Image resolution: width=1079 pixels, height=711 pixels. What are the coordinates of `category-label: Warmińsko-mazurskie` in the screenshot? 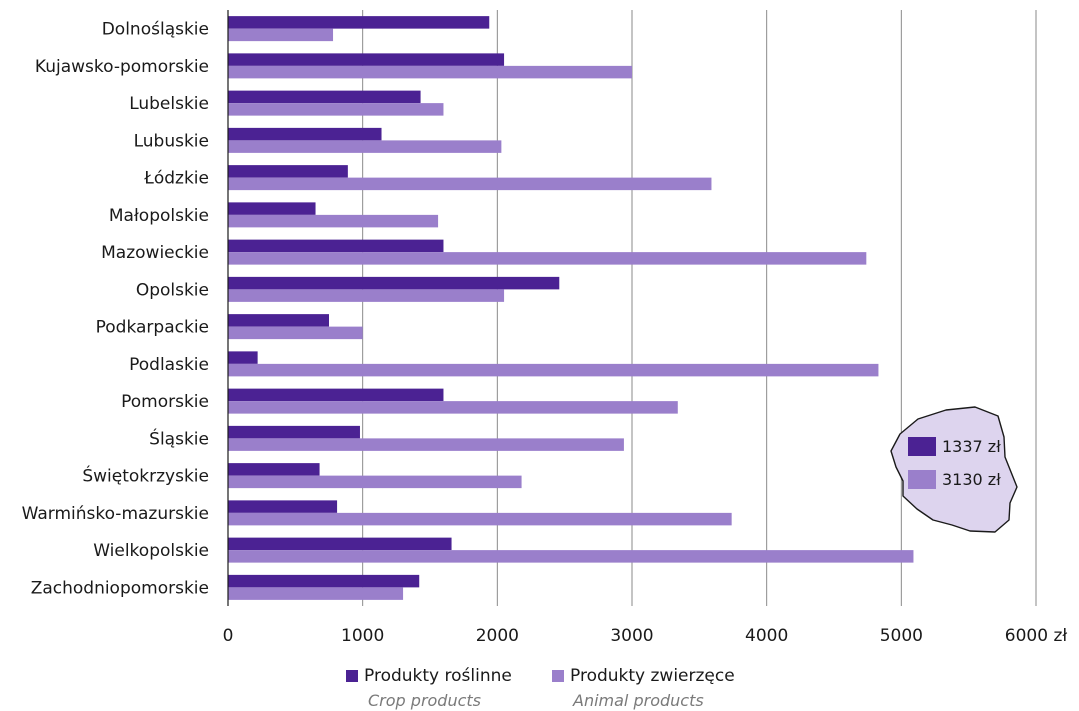 It's located at (115, 514).